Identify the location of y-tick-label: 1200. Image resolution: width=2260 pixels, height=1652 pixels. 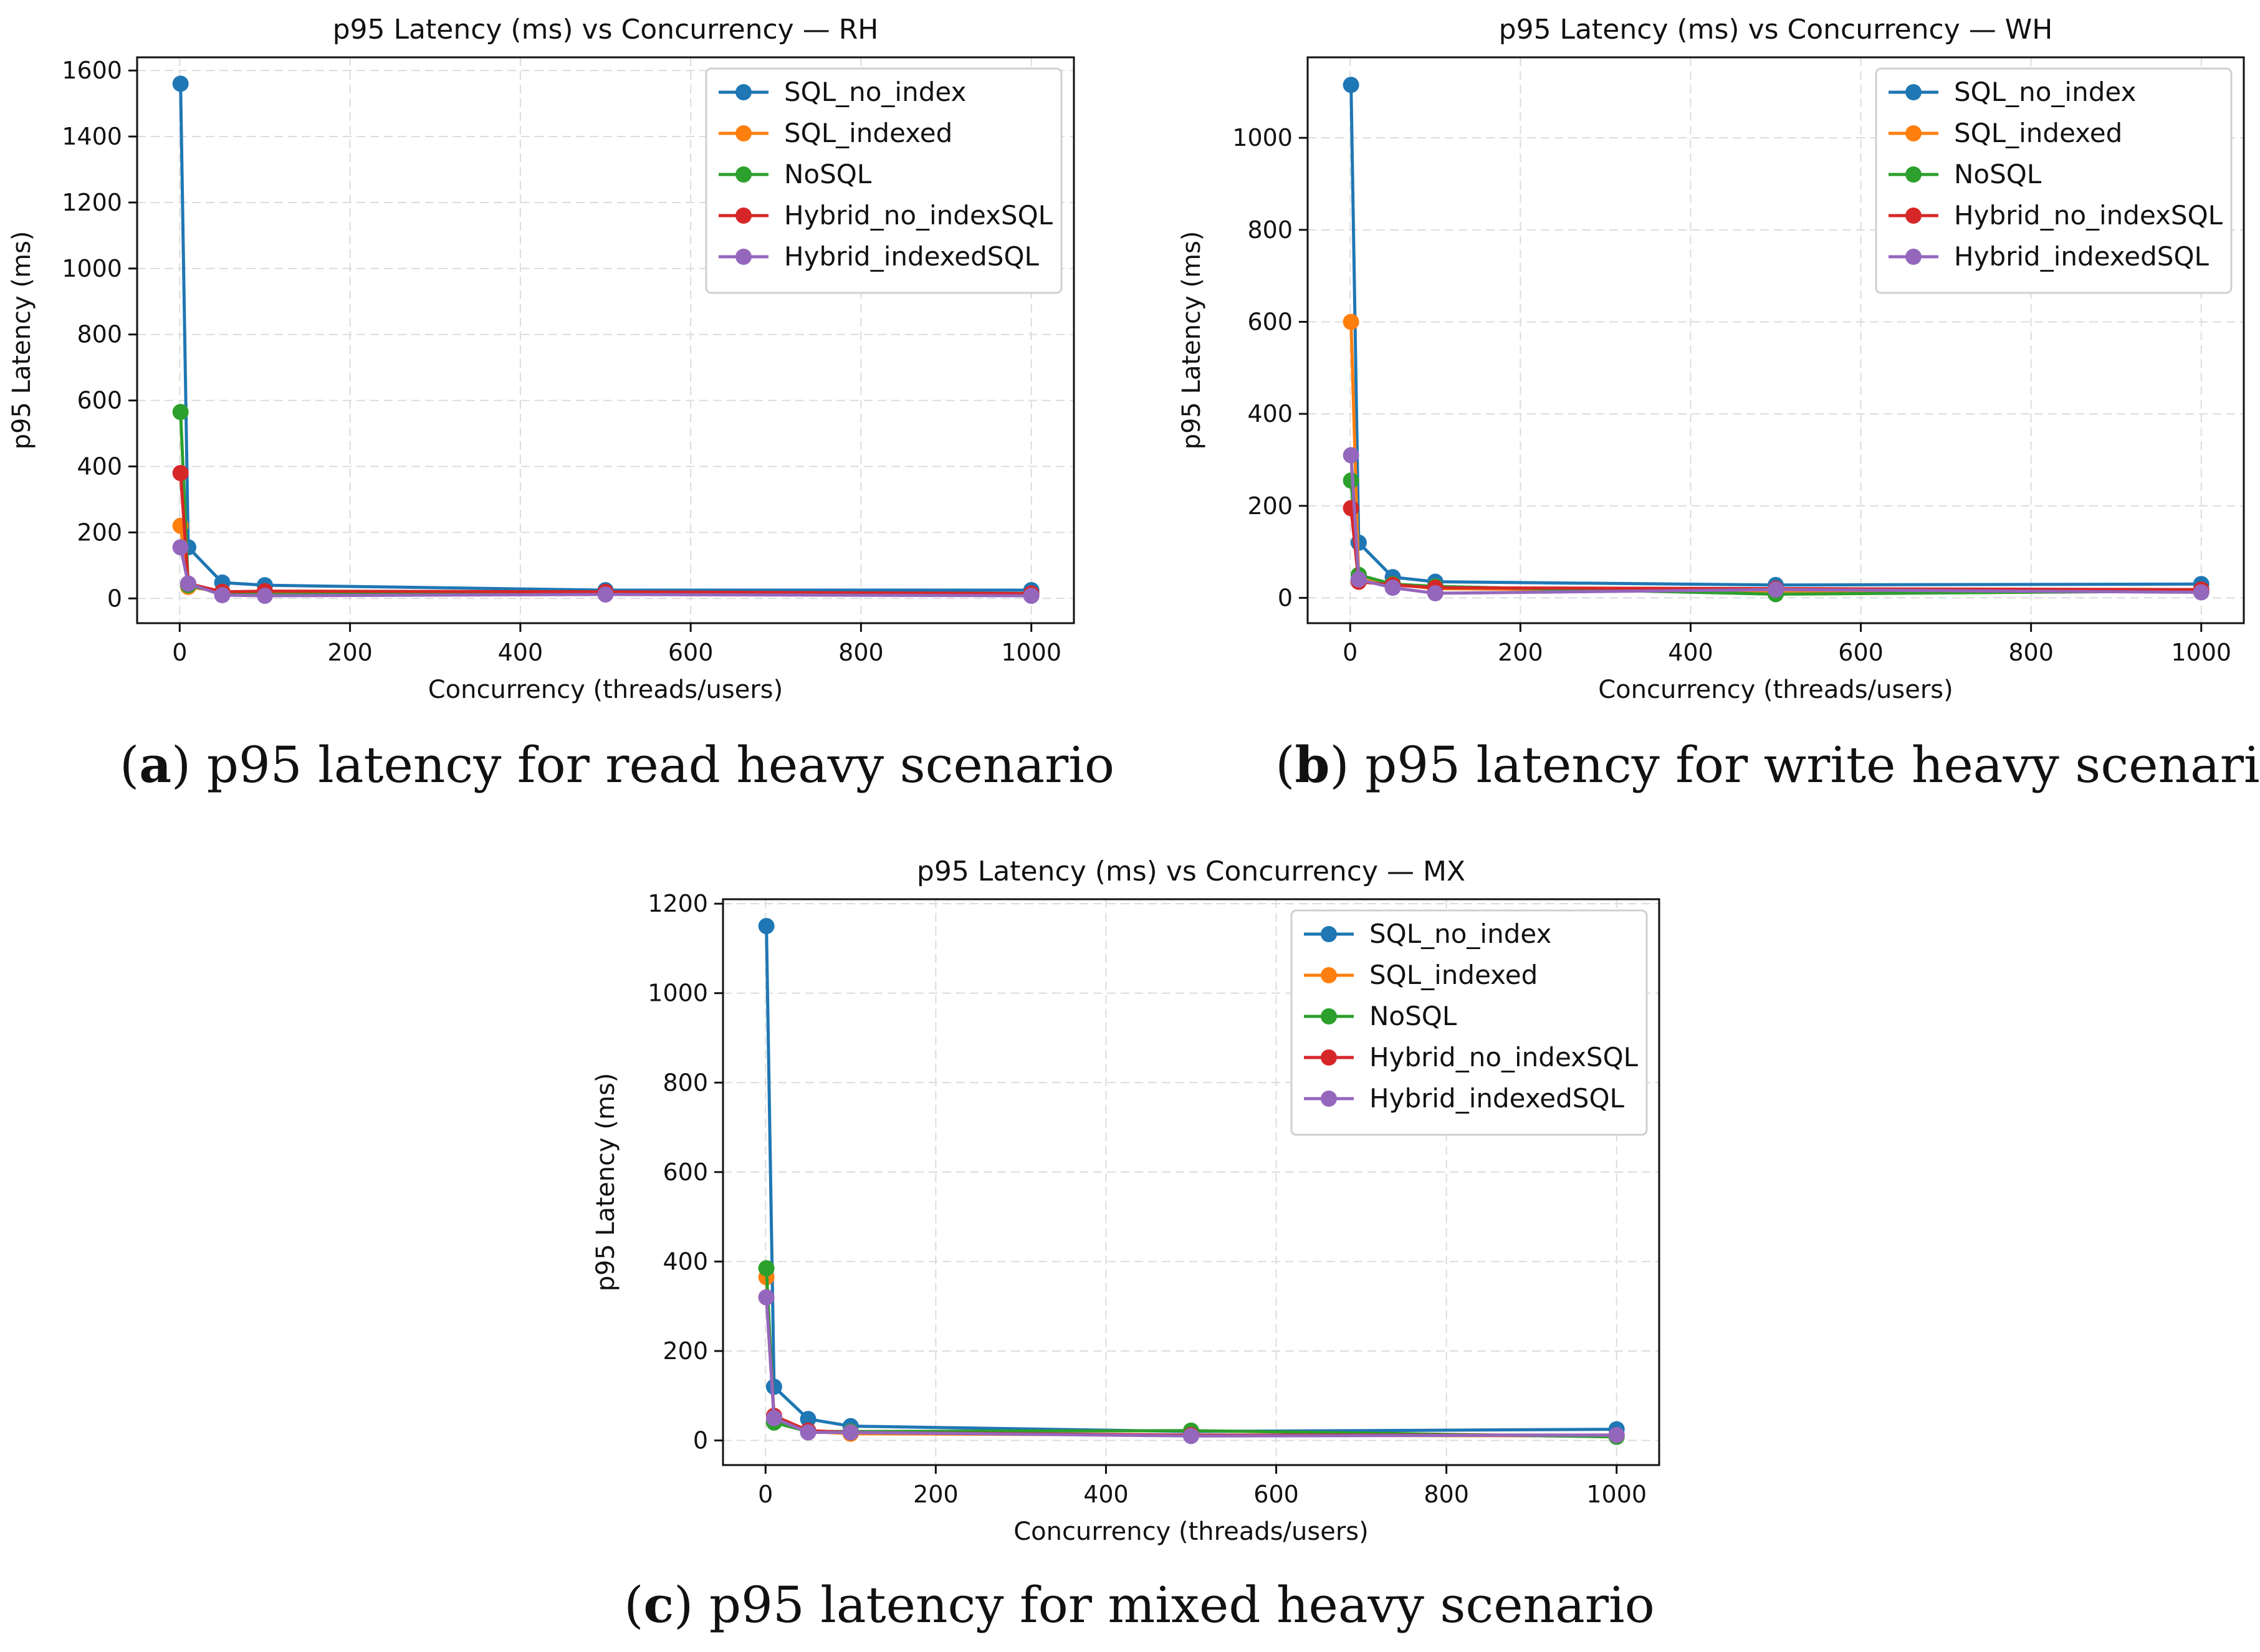
(92, 202).